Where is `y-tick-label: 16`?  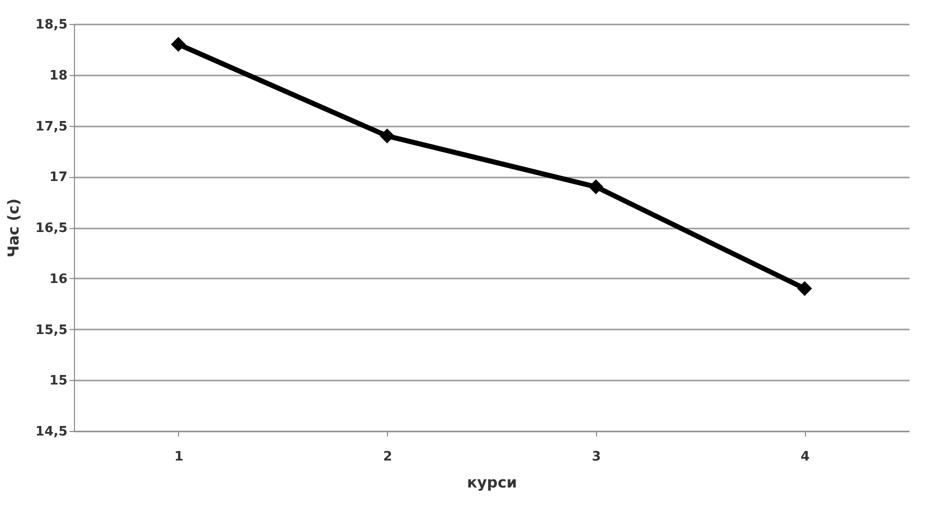
y-tick-label: 16 is located at coordinates (58, 279).